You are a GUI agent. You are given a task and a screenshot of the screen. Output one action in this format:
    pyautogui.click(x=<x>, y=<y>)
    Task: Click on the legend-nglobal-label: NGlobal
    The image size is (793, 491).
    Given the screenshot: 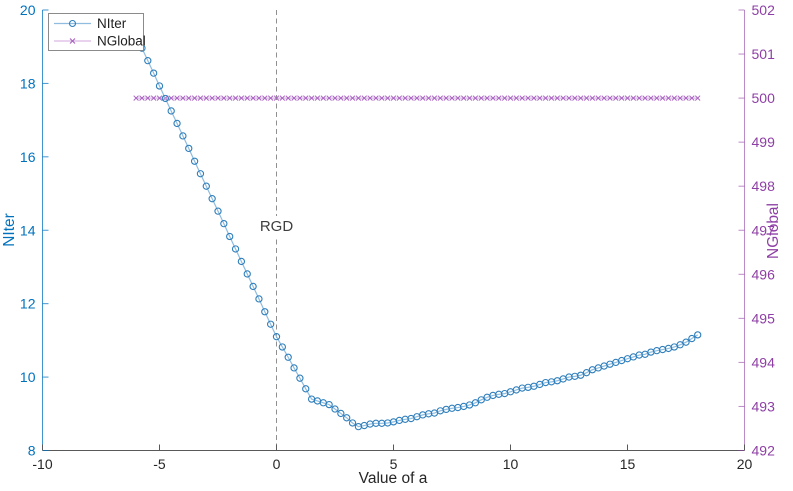 What is the action you would take?
    pyautogui.click(x=121, y=41)
    